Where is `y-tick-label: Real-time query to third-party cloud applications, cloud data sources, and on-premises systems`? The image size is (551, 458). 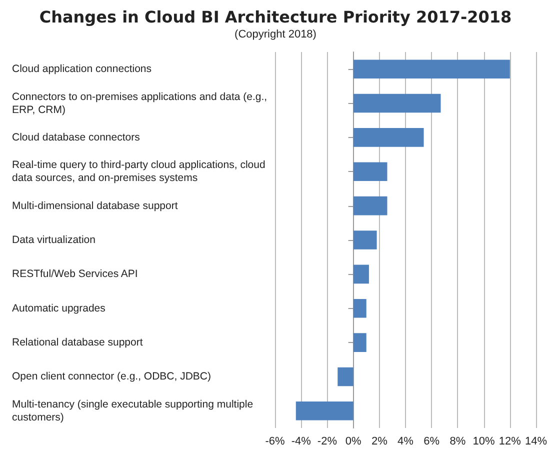
y-tick-label: Real-time query to third-party cloud applications, cloud data sources, and on-premises systems is located at coordinates (140, 171).